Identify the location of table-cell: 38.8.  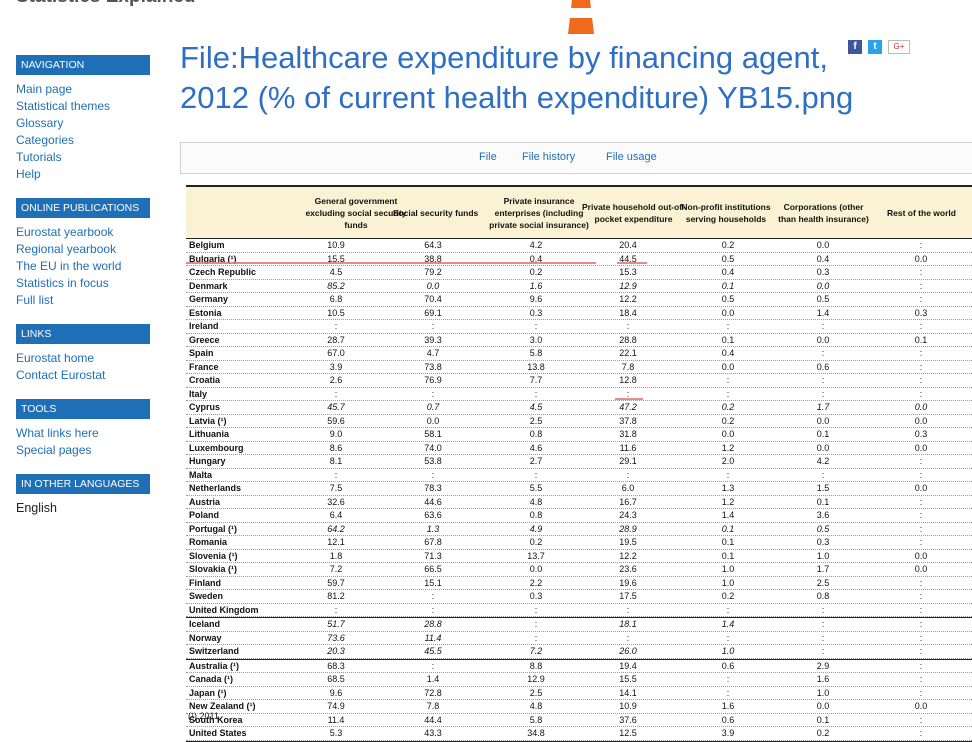
(433, 258).